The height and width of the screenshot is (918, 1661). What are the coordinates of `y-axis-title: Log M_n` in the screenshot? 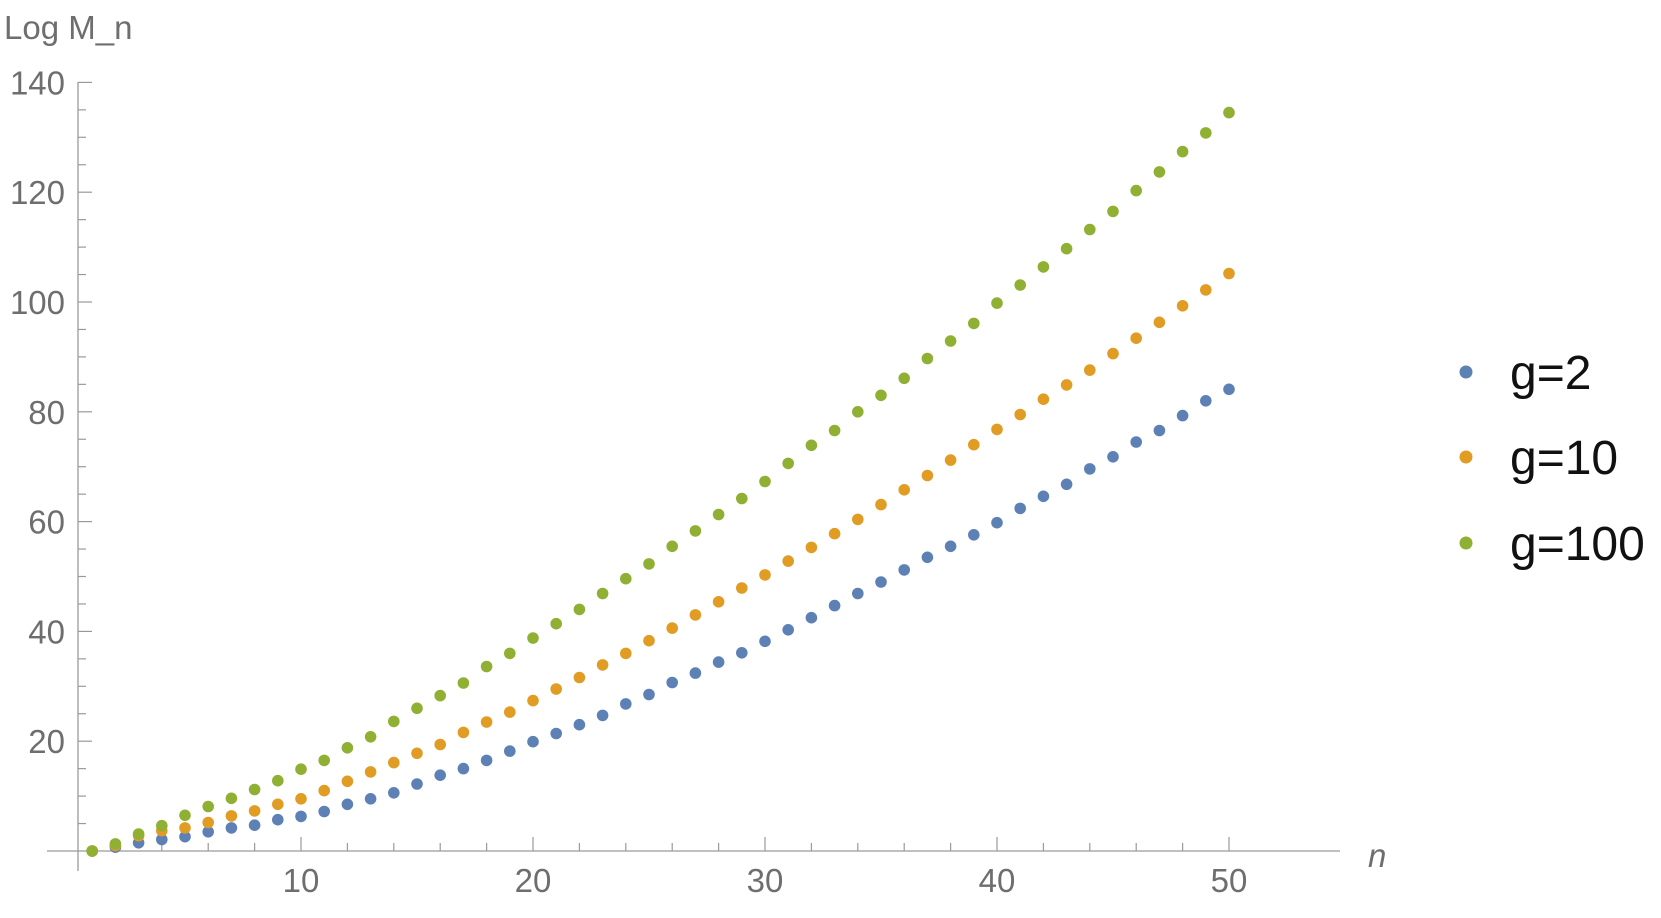 It's located at (68, 27).